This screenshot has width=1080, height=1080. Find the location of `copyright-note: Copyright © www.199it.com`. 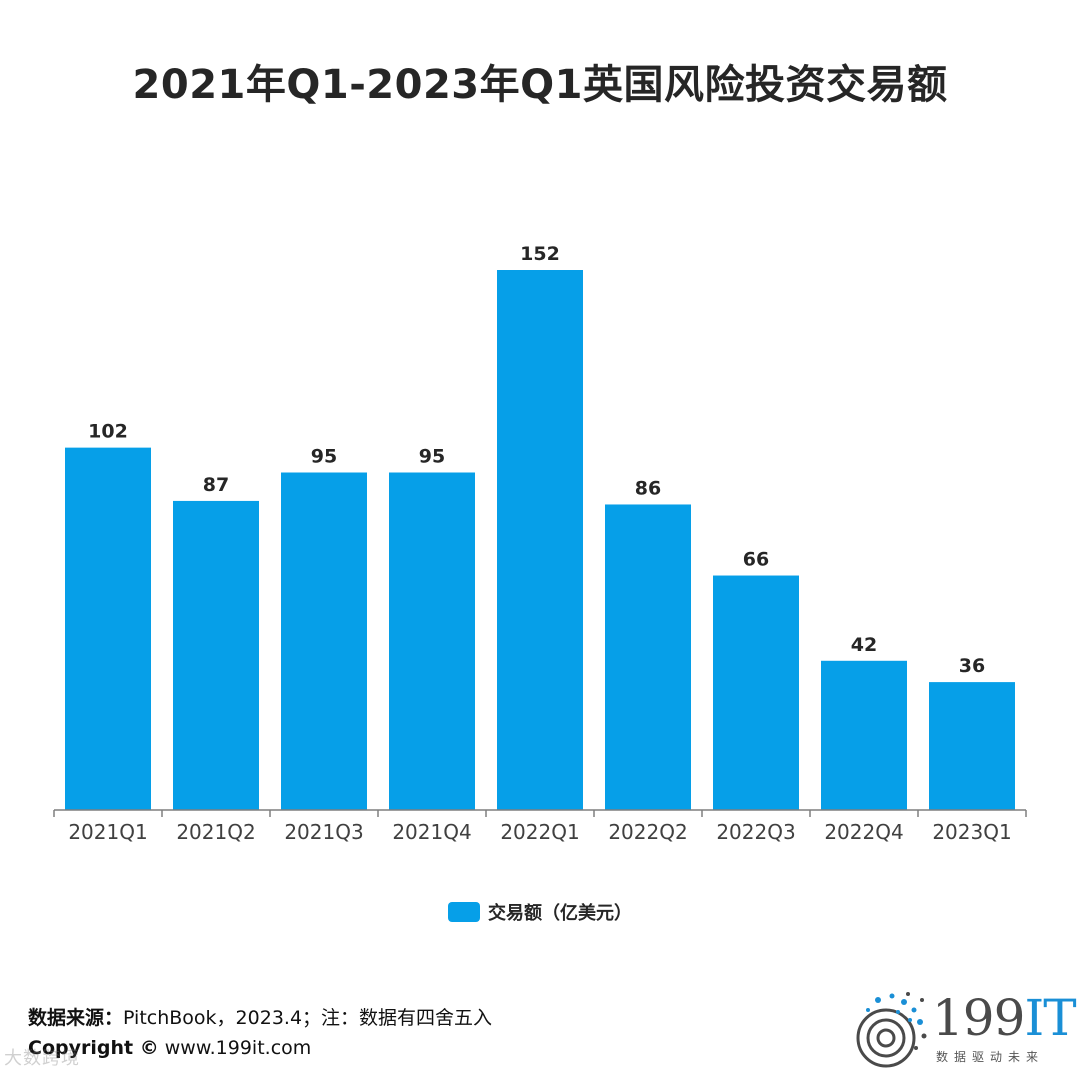

copyright-note: Copyright © www.199it.com is located at coordinates (169, 1048).